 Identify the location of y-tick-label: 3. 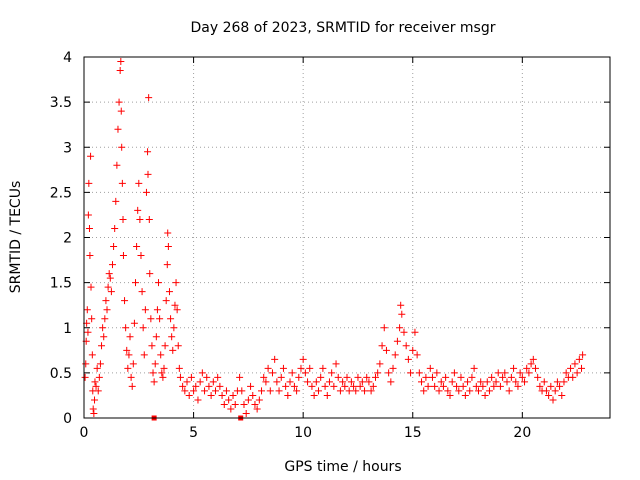
(67, 148).